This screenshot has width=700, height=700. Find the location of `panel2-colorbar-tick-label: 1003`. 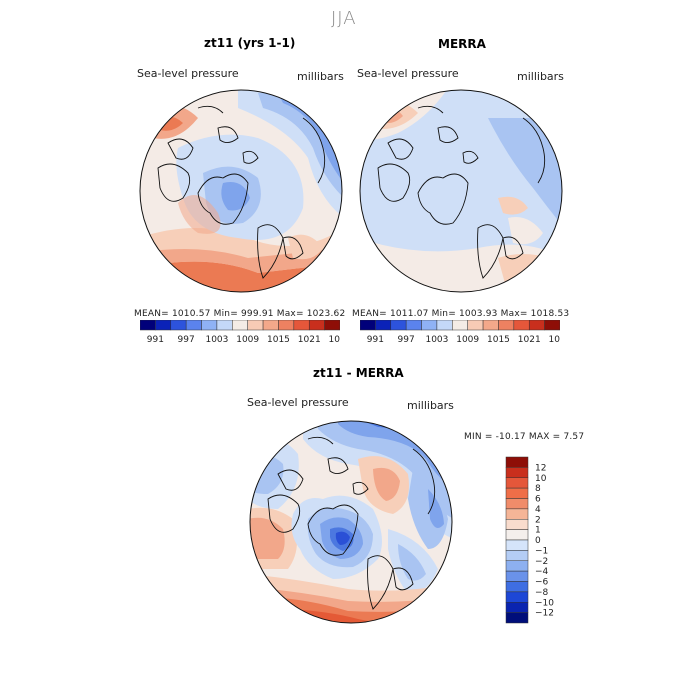

panel2-colorbar-tick-label: 1003 is located at coordinates (436, 340).